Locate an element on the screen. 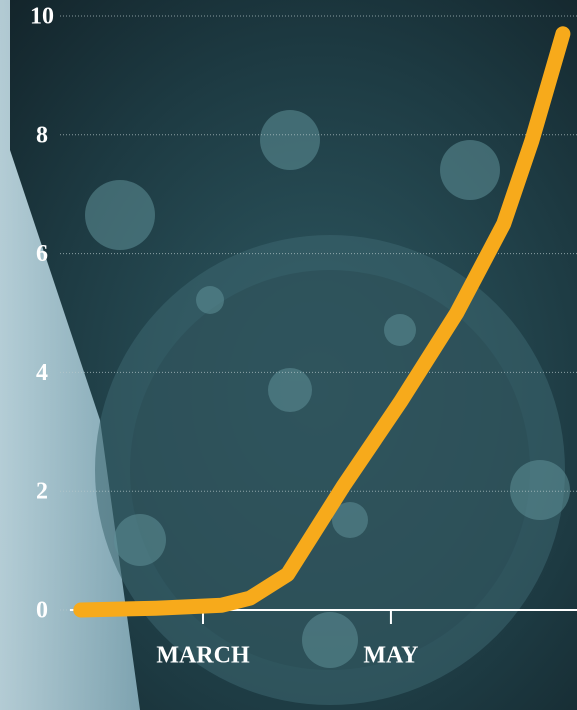 This screenshot has height=710, width=577. y-tick-label: 4 is located at coordinates (42, 373).